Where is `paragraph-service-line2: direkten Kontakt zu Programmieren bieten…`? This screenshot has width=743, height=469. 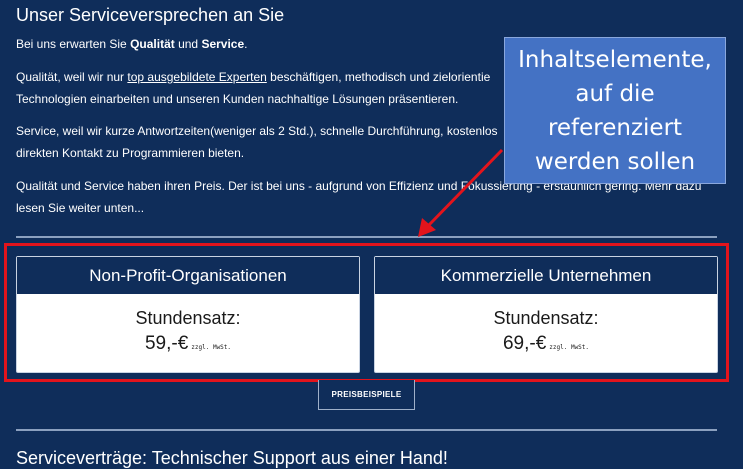
paragraph-service-line2: direkten Kontakt zu Programmieren bieten… is located at coordinates (130, 153).